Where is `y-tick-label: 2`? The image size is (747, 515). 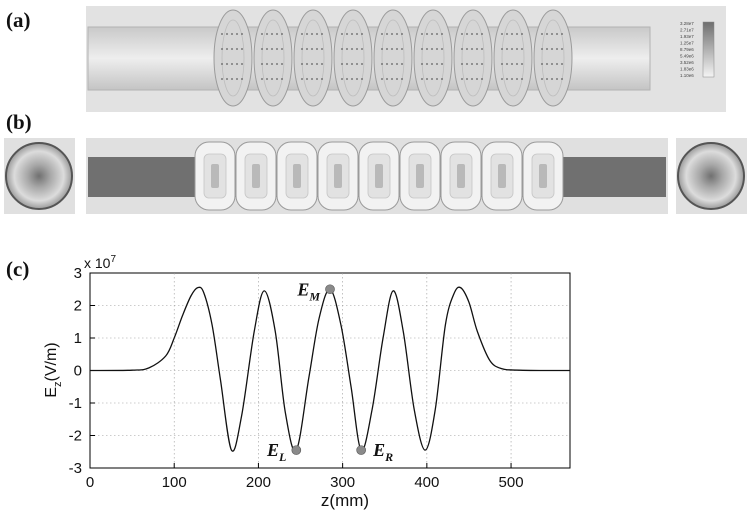
y-tick-label: 2 is located at coordinates (78, 306).